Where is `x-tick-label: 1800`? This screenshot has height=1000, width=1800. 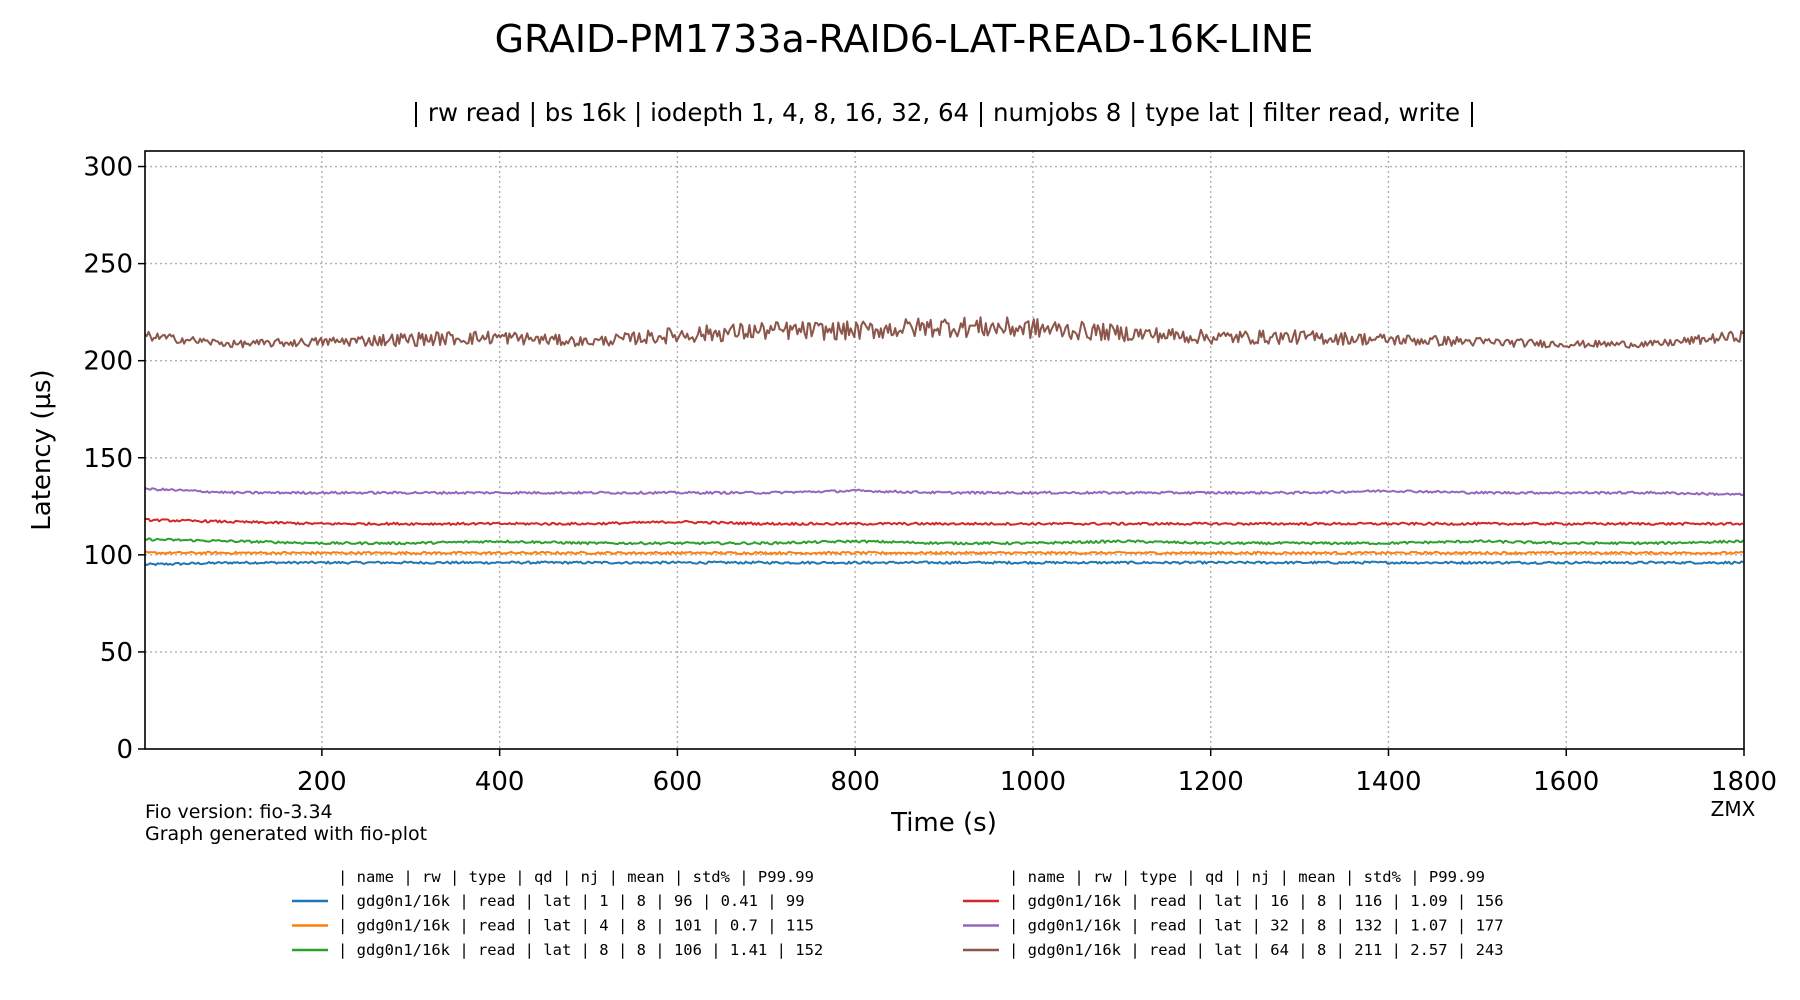 x-tick-label: 1800 is located at coordinates (1744, 782).